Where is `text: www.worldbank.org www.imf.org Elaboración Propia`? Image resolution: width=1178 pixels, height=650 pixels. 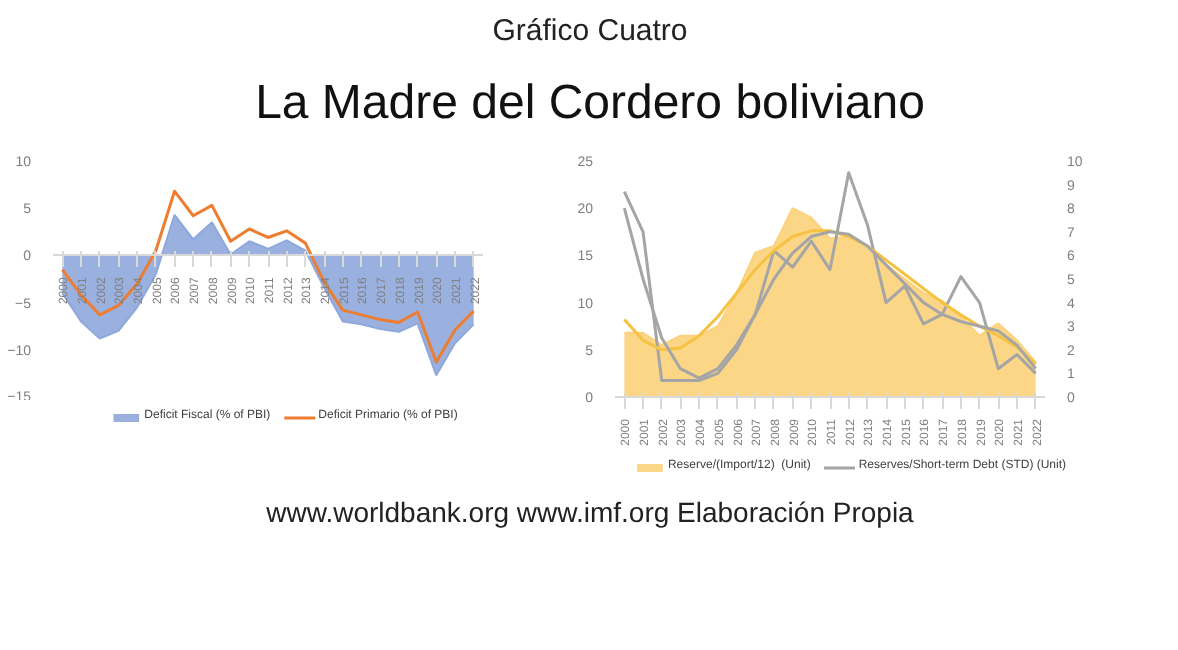 text: www.worldbank.org www.imf.org Elaboración Propia is located at coordinates (590, 513).